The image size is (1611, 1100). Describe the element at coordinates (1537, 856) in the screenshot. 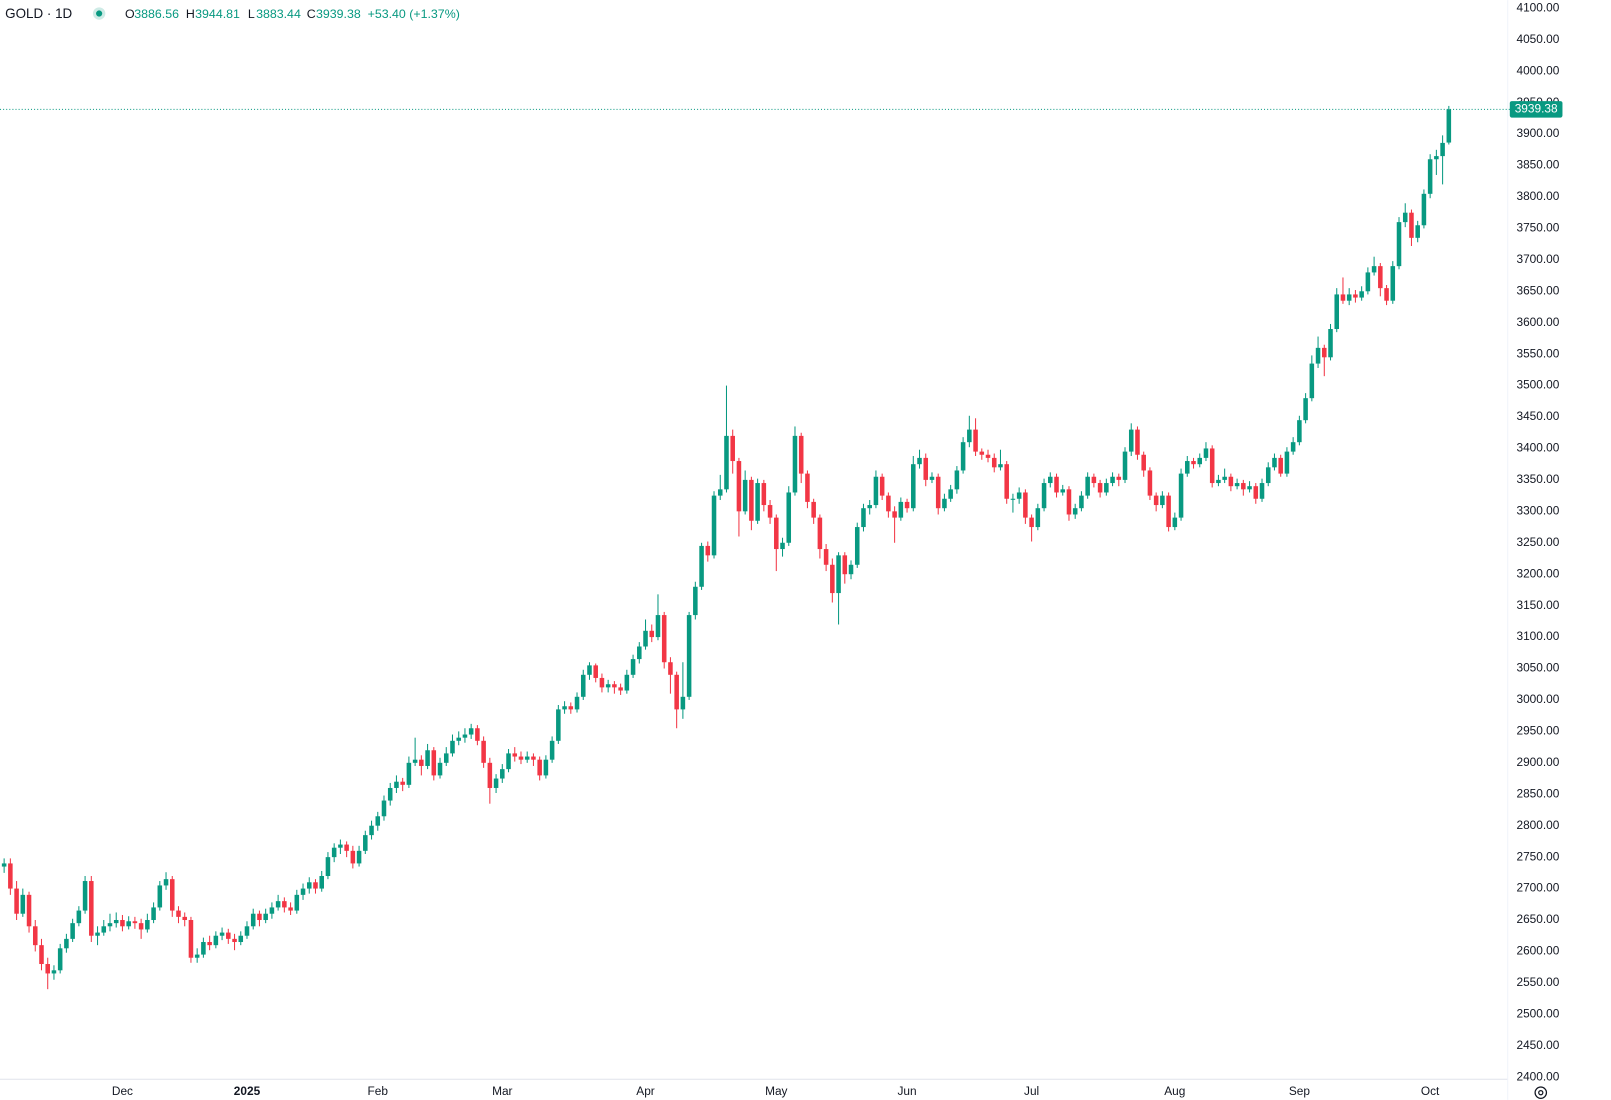

I see `y-tick-label: 2750.00` at that location.